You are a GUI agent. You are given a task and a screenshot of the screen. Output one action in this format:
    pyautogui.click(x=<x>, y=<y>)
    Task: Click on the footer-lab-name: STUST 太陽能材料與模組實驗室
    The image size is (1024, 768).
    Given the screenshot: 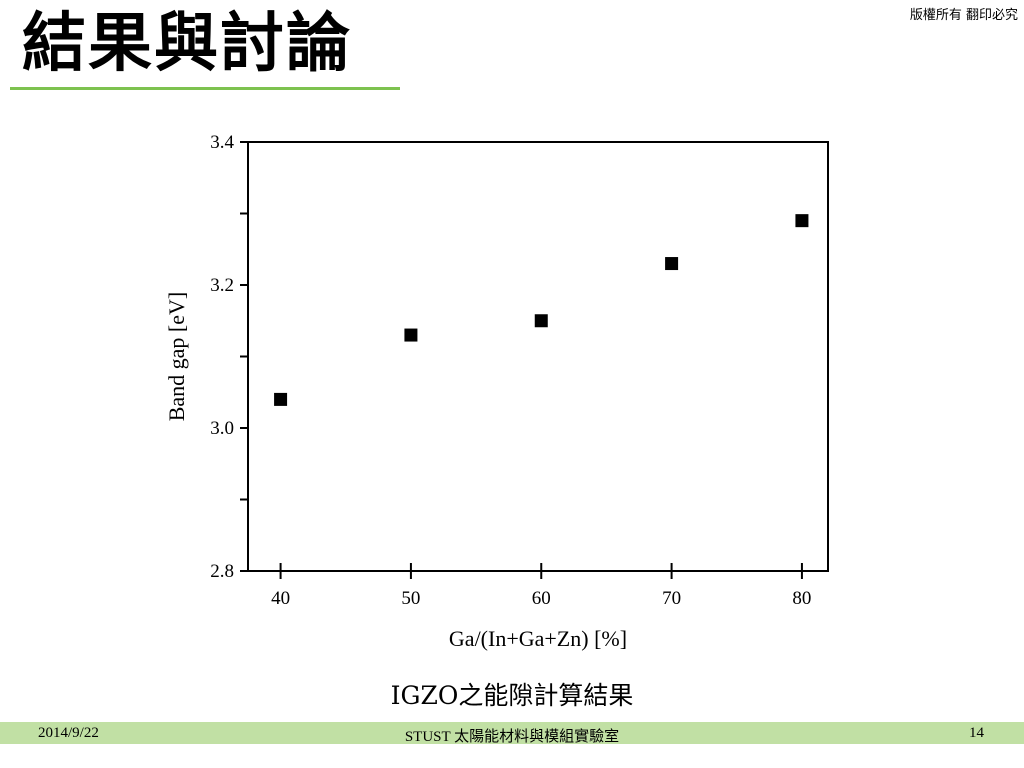 What is the action you would take?
    pyautogui.click(x=512, y=737)
    